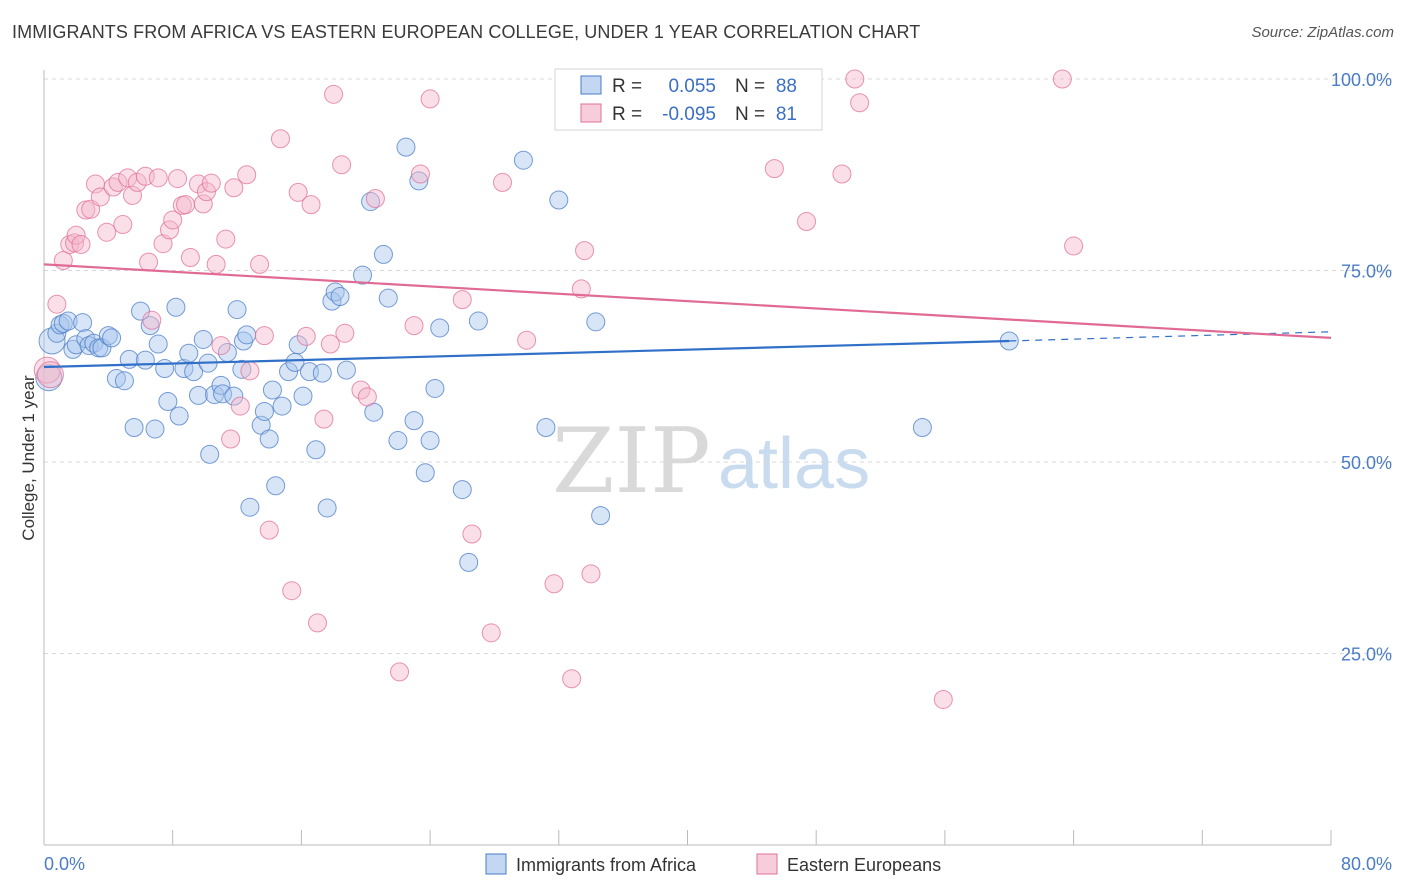 This screenshot has width=1406, height=892. Describe the element at coordinates (750, 114) in the screenshot. I see `legend-n-label-eastern: N =` at that location.